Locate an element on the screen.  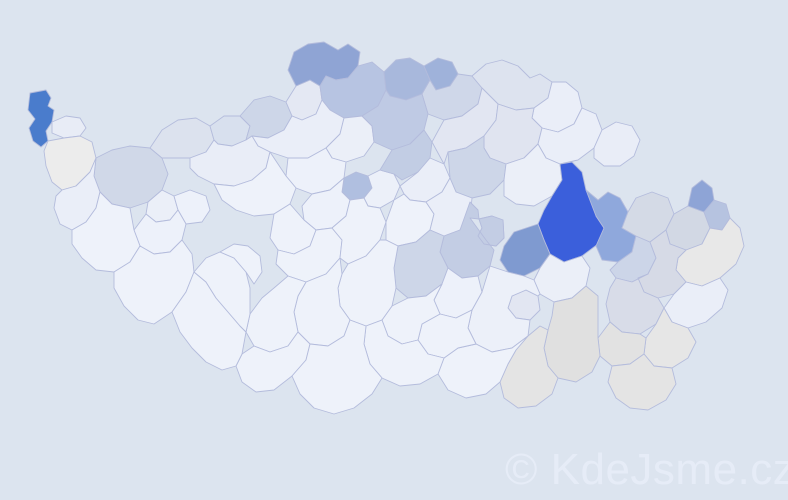
district-mlada-boleslav is located at coordinates (395, 120).